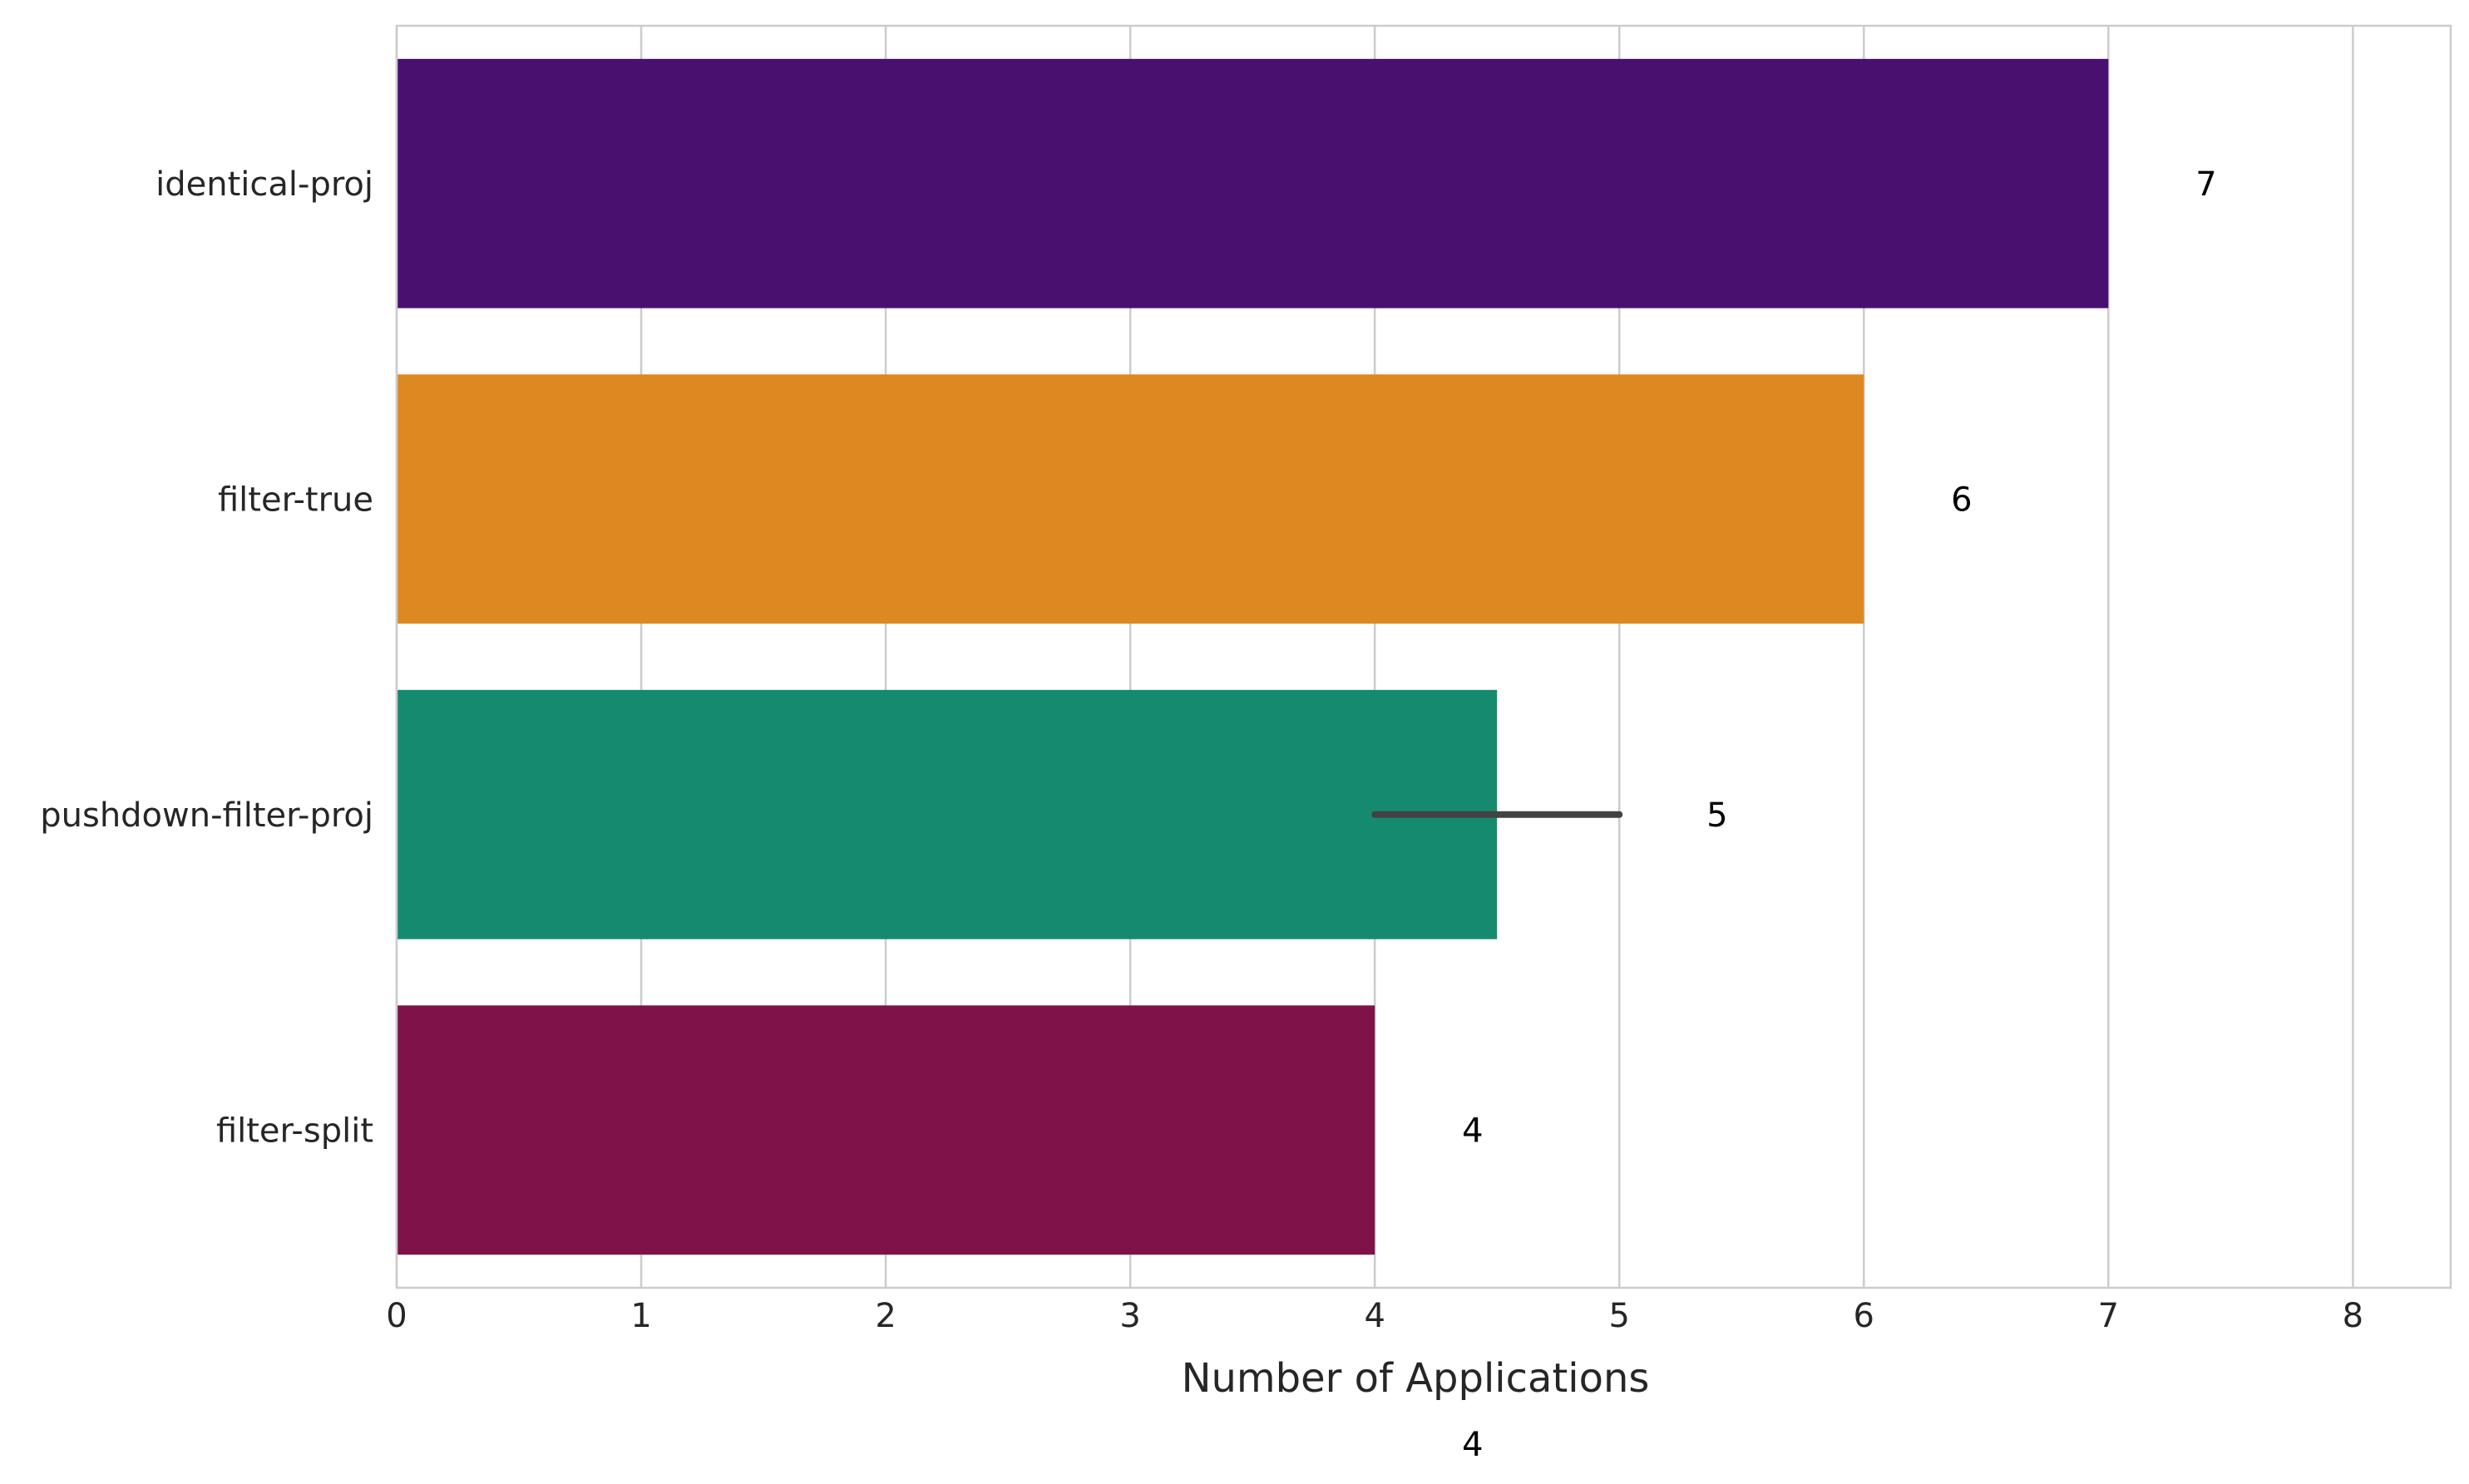 This screenshot has height=1484, width=2469. What do you see at coordinates (1961, 500) in the screenshot?
I see `data-label: 6` at bounding box center [1961, 500].